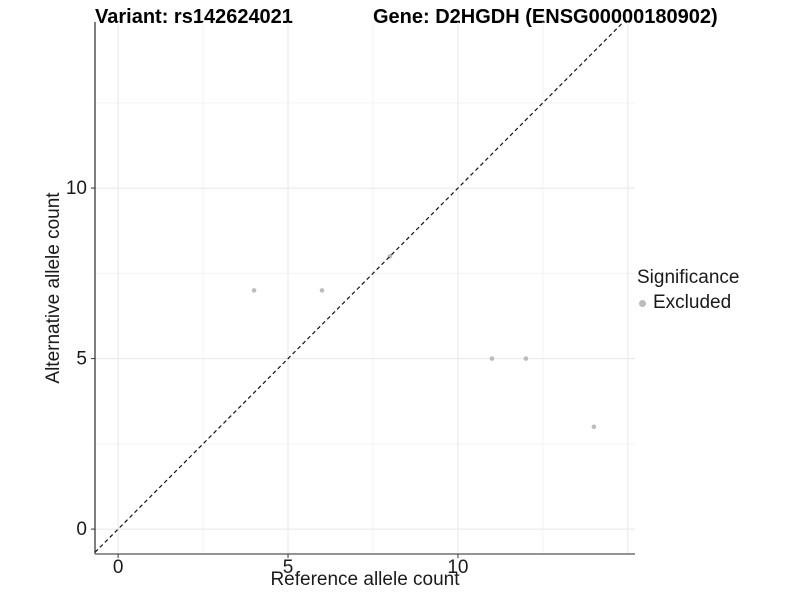 The height and width of the screenshot is (600, 800). Describe the element at coordinates (642, 303) in the screenshot. I see `legend-point-icon` at that location.